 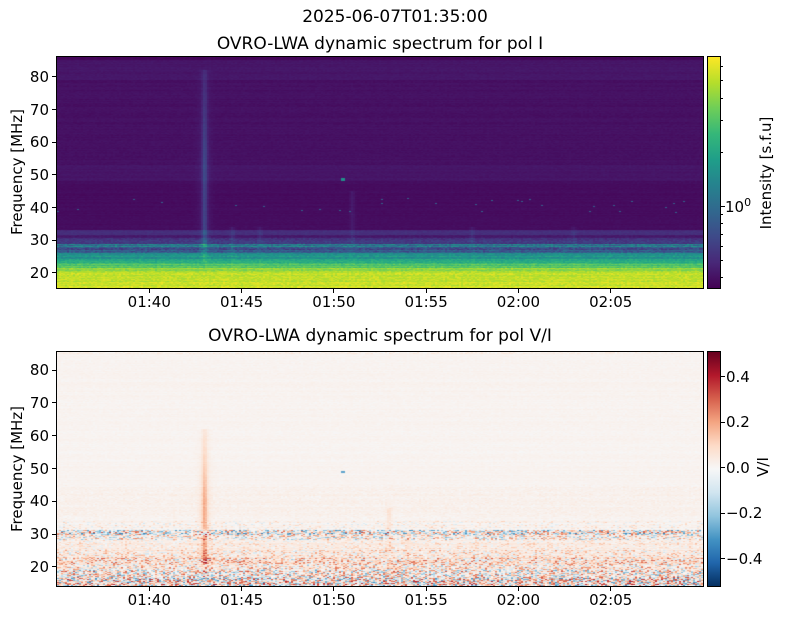 What do you see at coordinates (744, 558) in the screenshot?
I see `colorbar-tick-label: −0.4` at bounding box center [744, 558].